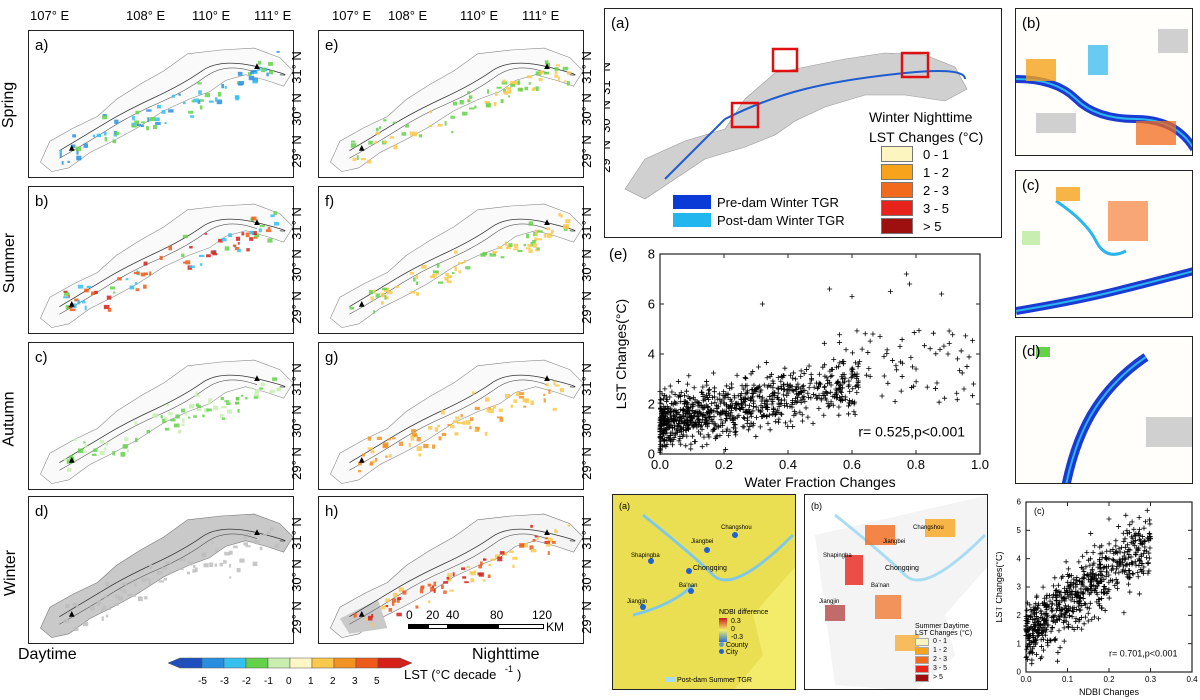 The height and width of the screenshot is (700, 1200). I want to click on lat-label: 29° N, so click(608, 156).